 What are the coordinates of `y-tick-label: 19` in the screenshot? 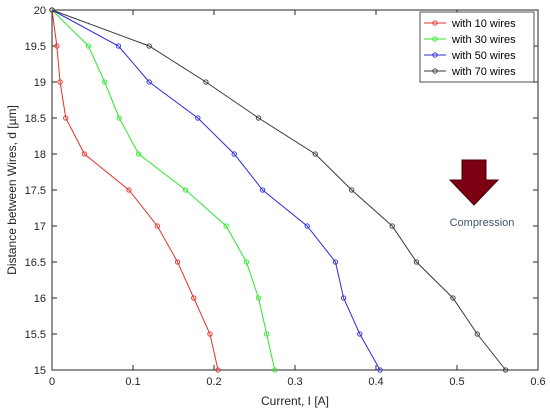 It's located at (40, 83).